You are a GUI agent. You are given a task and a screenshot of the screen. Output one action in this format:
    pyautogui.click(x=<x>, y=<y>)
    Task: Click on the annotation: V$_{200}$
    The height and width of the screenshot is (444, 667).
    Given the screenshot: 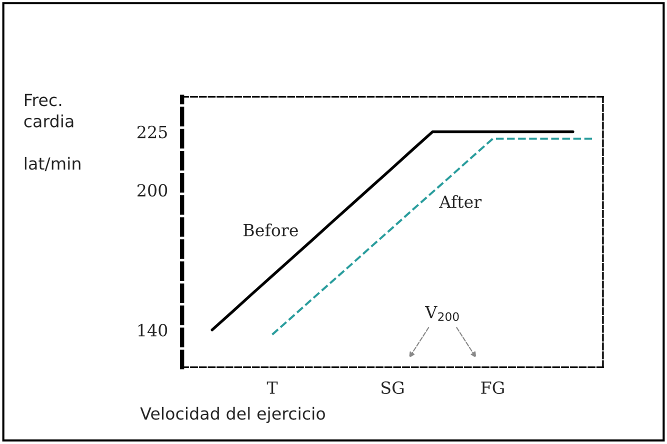 What is the action you would take?
    pyautogui.click(x=441, y=314)
    